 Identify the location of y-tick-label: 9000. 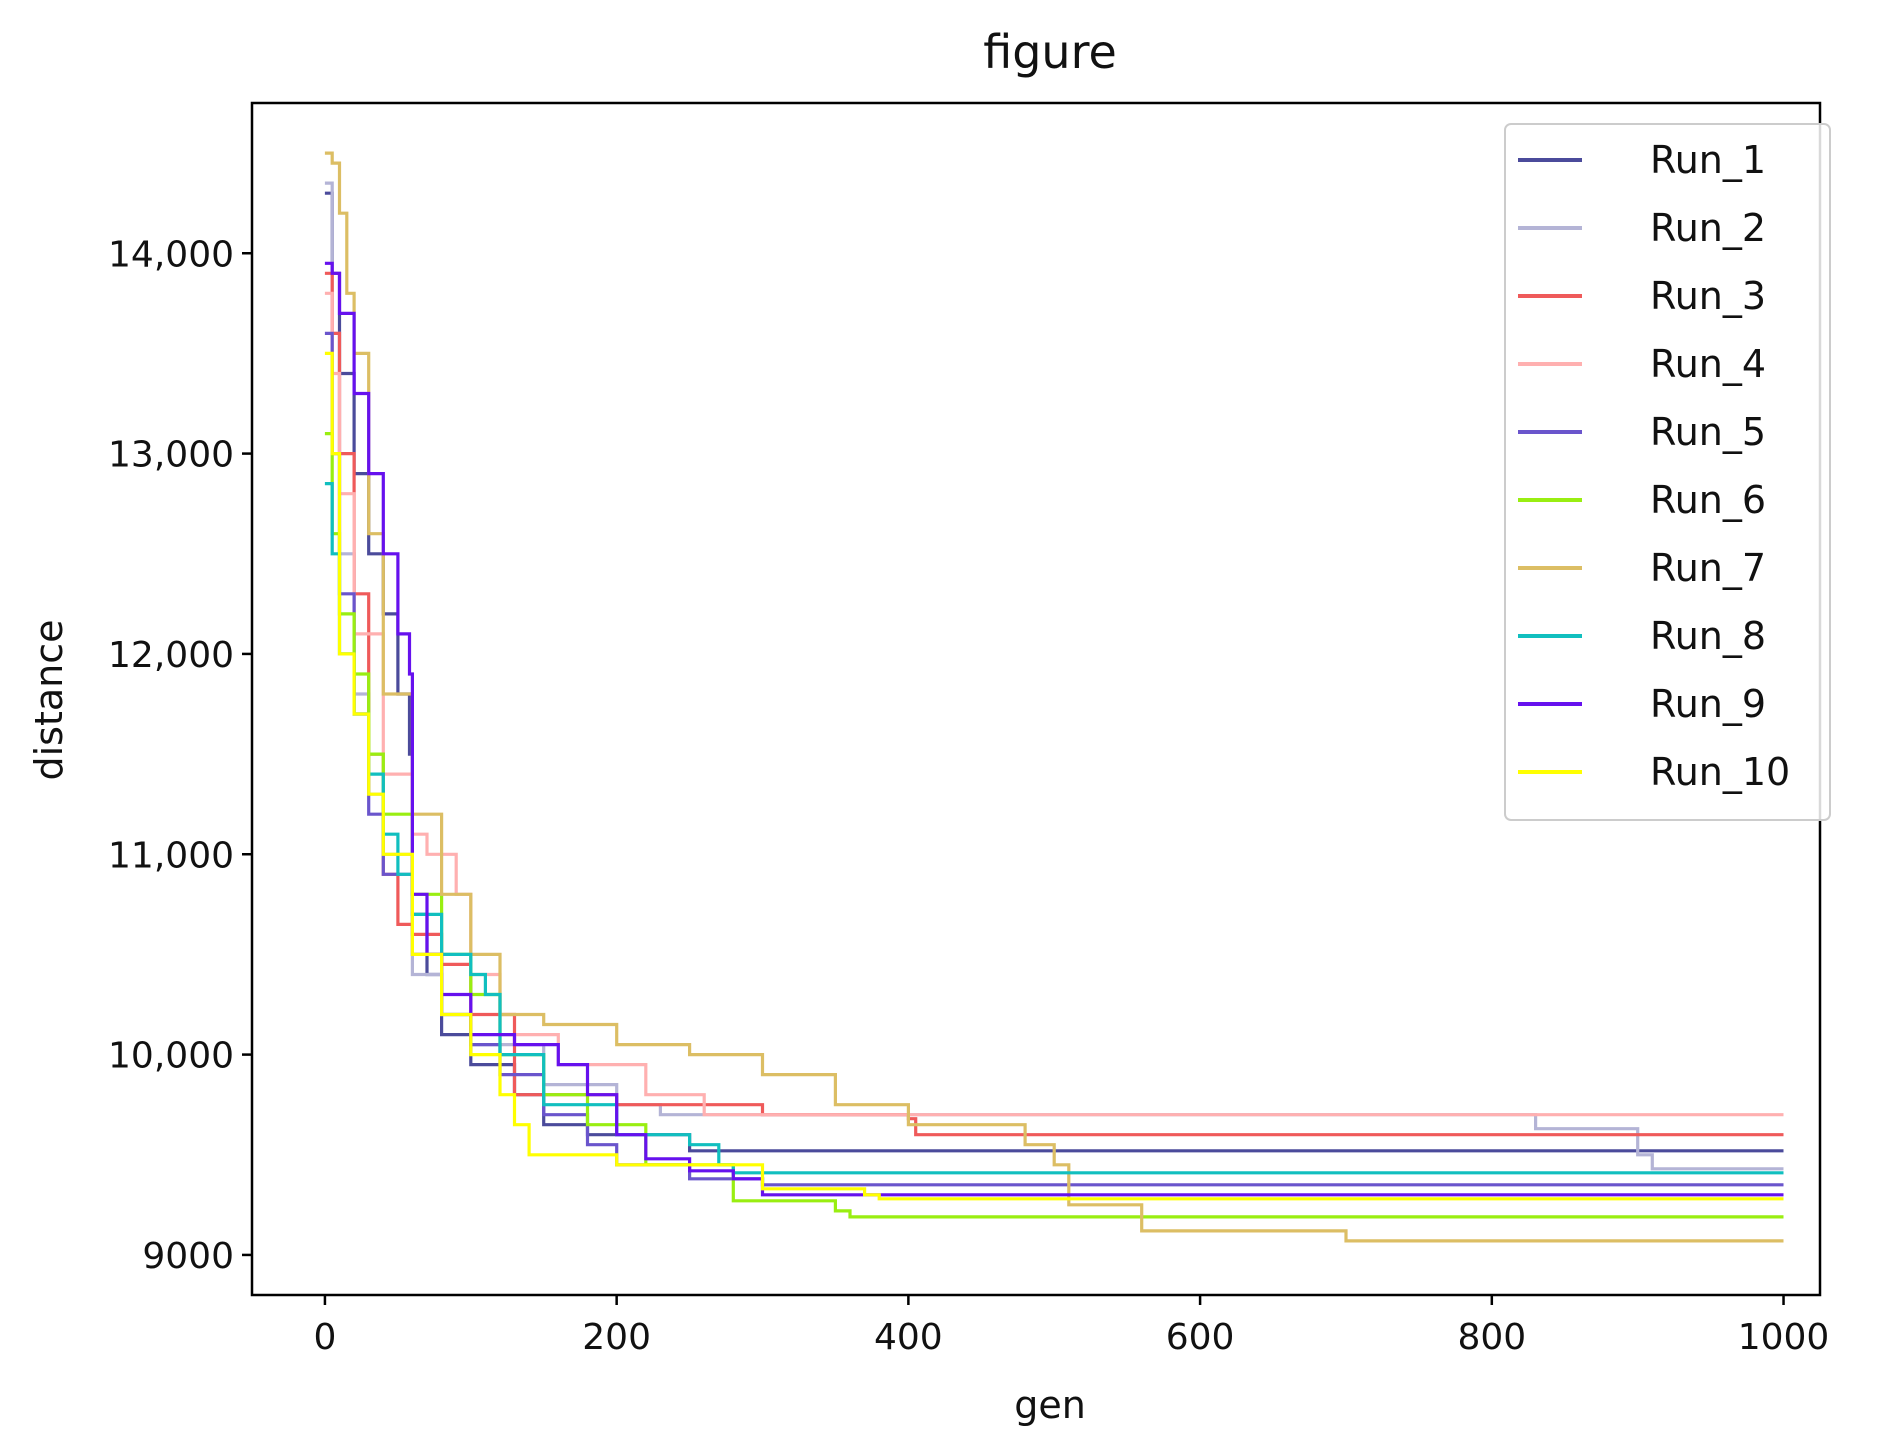
(188, 1256).